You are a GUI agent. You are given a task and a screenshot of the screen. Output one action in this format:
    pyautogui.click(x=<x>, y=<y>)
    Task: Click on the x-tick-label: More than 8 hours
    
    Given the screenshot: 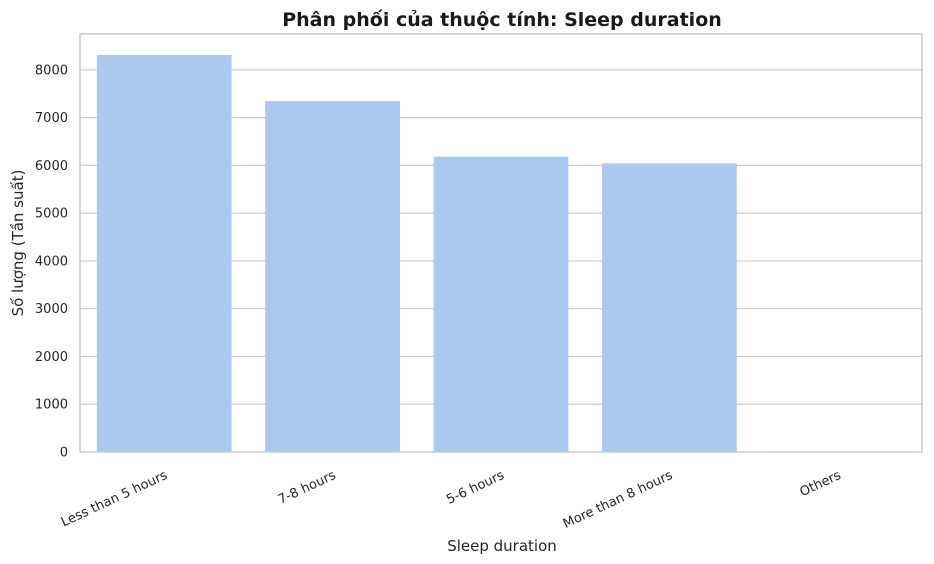 What is the action you would take?
    pyautogui.click(x=618, y=500)
    